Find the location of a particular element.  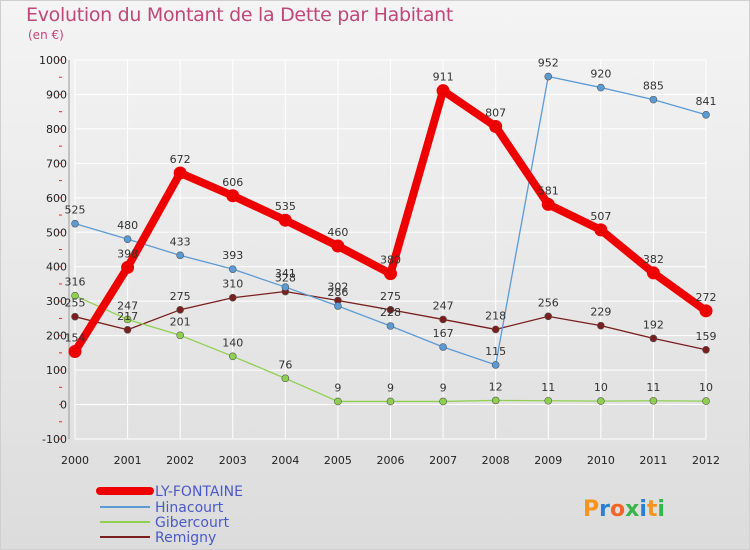

y-tick-label: 700 is located at coordinates (56, 163).